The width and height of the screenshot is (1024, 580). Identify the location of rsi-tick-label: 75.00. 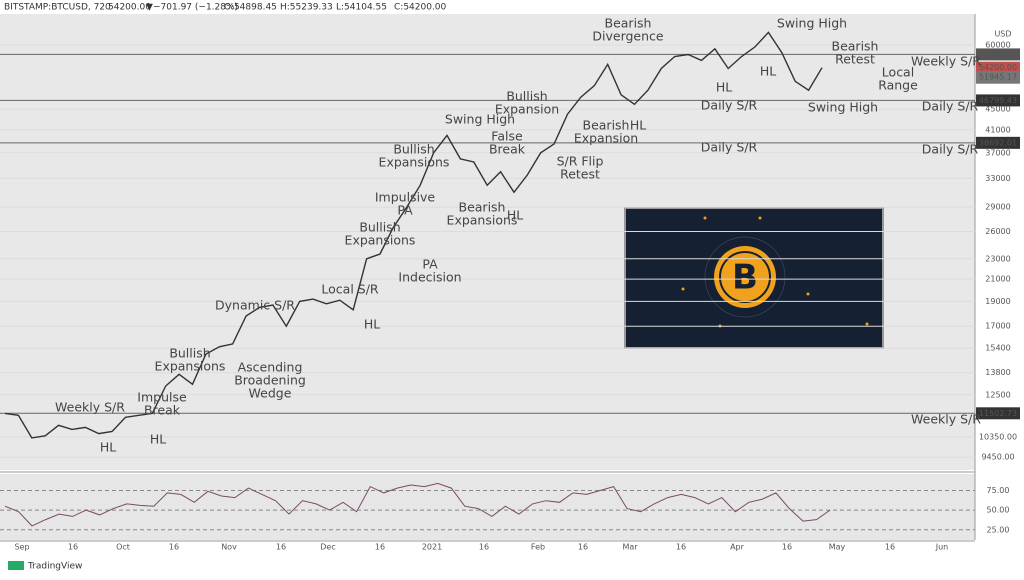
(998, 490).